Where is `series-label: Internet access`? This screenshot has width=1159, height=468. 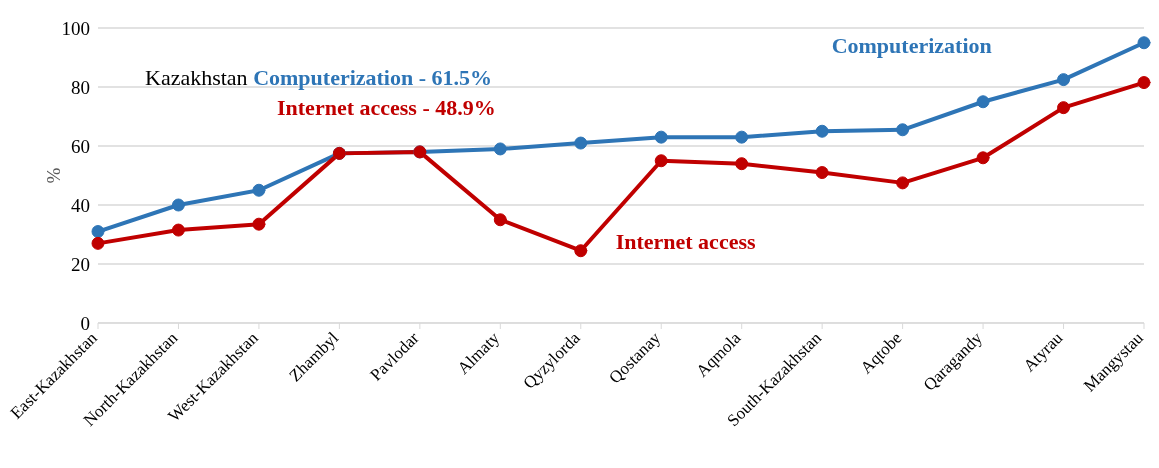
series-label: Internet access is located at coordinates (685, 241).